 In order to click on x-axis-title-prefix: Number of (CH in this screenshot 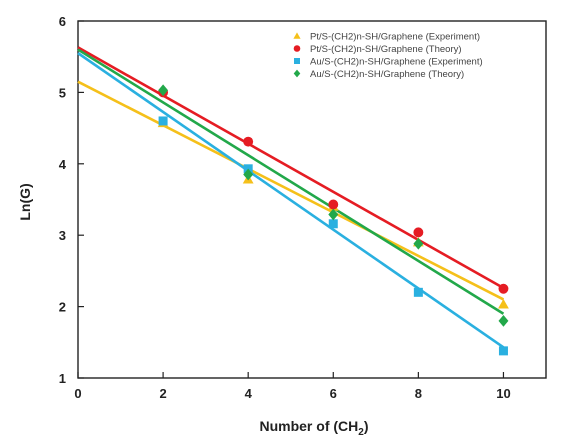, I will do `click(308, 426)`.